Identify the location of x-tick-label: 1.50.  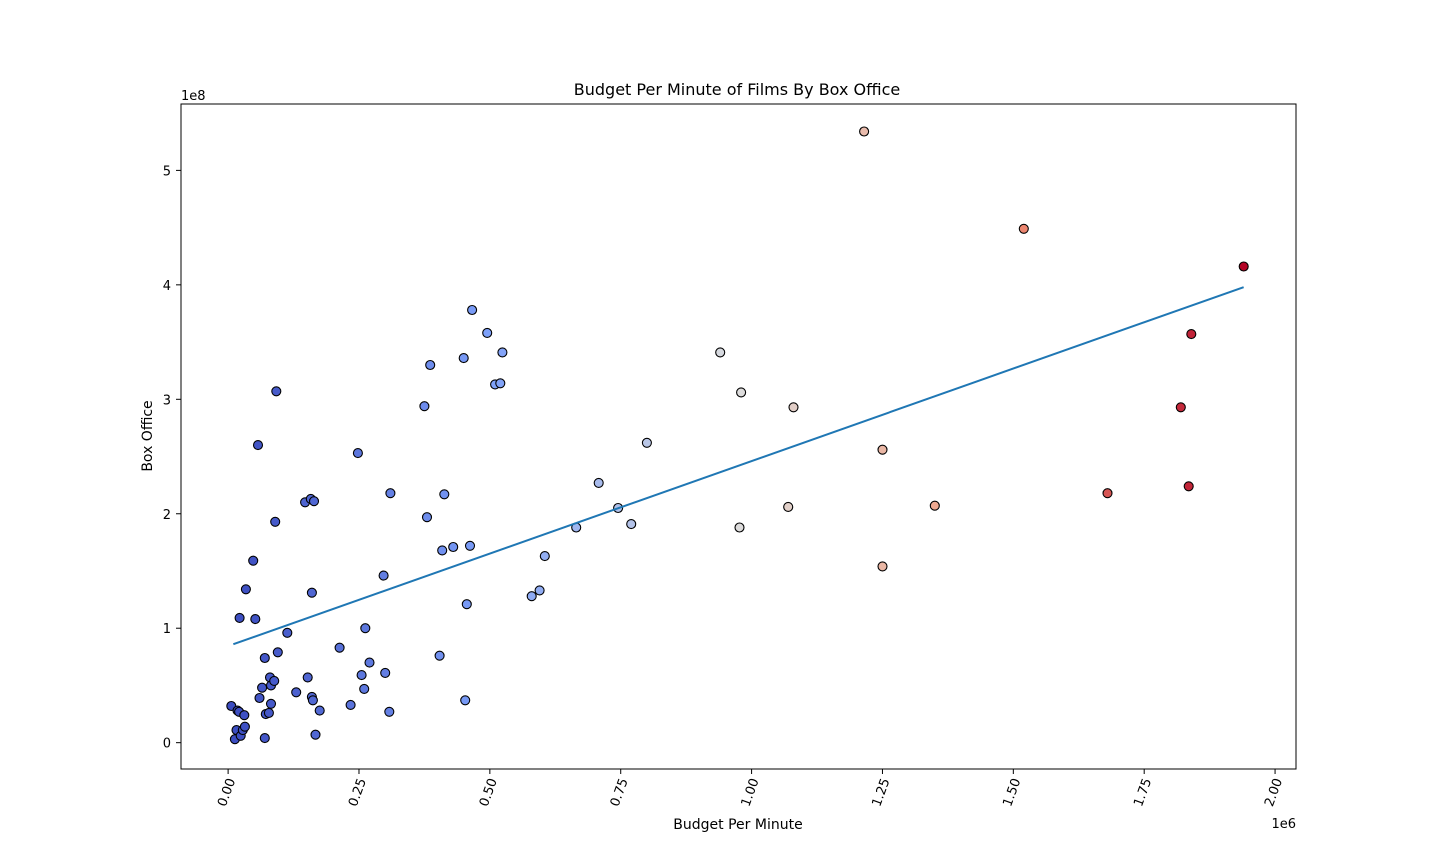
(1012, 792).